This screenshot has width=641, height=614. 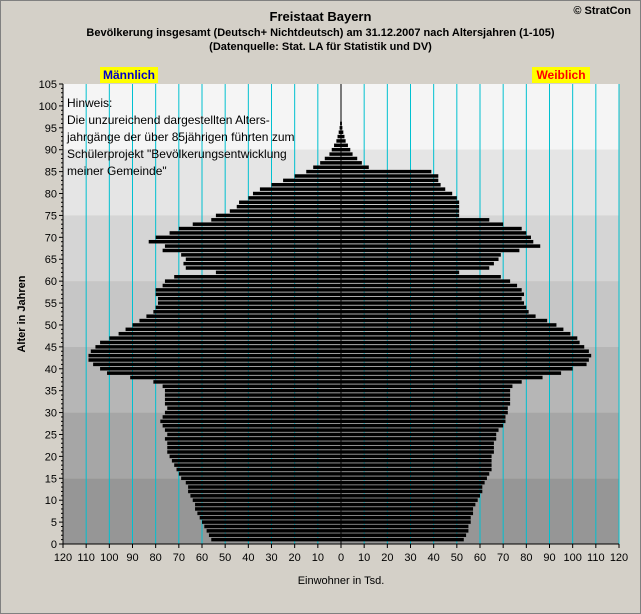 I want to click on legend-female-bg, so click(x=561, y=75).